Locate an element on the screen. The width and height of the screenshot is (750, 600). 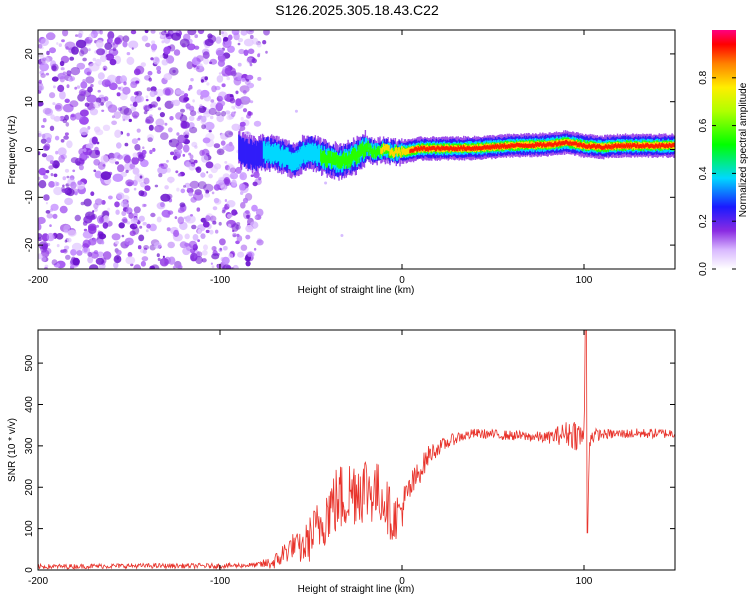
spectrogram-x-tick-label: -100 is located at coordinates (220, 280).